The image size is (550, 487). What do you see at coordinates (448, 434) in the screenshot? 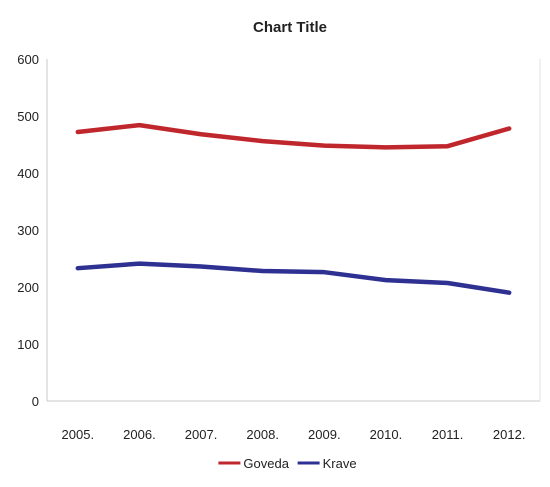
I see `x-tick-label: 2011.` at bounding box center [448, 434].